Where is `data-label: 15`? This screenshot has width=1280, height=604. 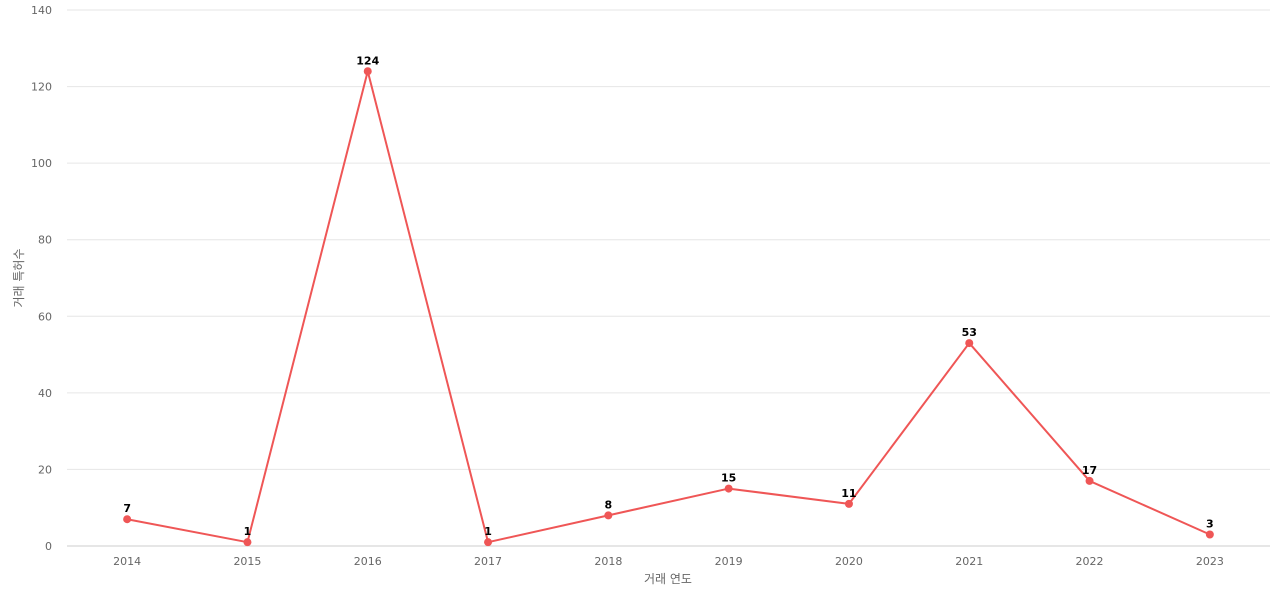 data-label: 15 is located at coordinates (728, 478).